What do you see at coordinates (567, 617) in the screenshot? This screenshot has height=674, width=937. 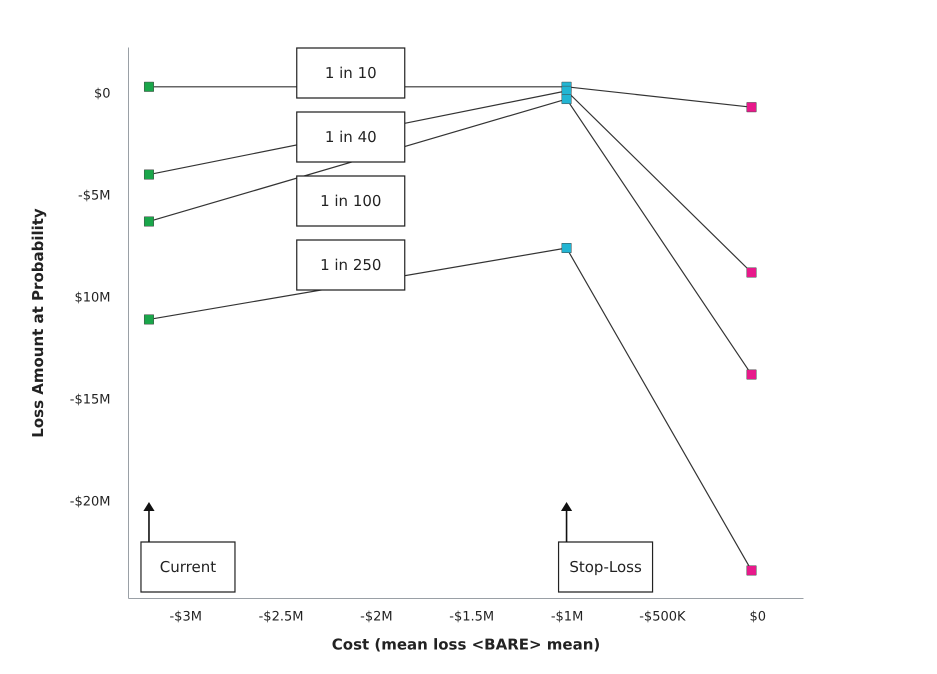 I see `x-tick-label: -$1M` at bounding box center [567, 617].